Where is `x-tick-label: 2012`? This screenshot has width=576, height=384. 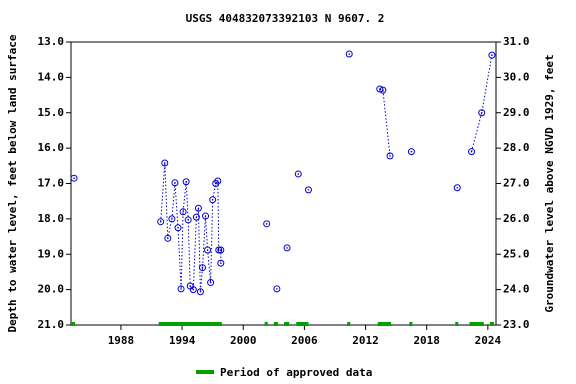
x-tick-label: 2012 is located at coordinates (365, 340).